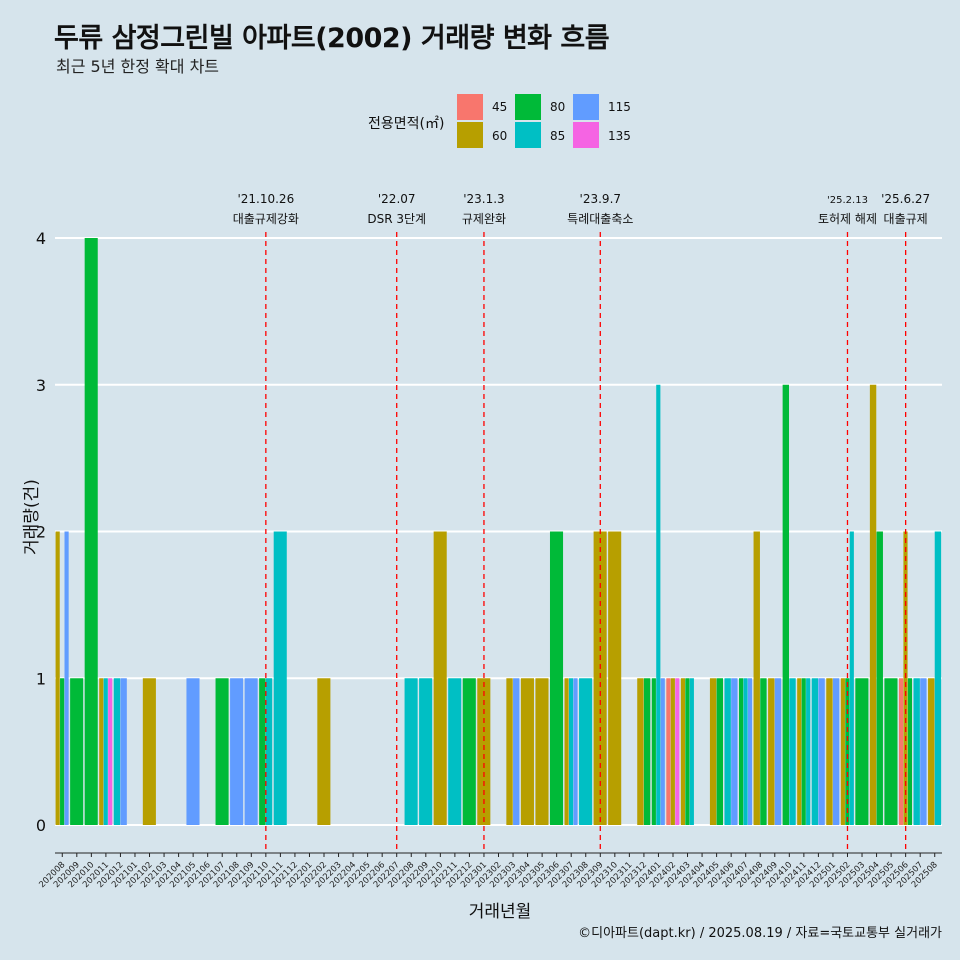  Describe the element at coordinates (406, 124) in the screenshot. I see `legend-title: 전용면적(㎡)` at that location.